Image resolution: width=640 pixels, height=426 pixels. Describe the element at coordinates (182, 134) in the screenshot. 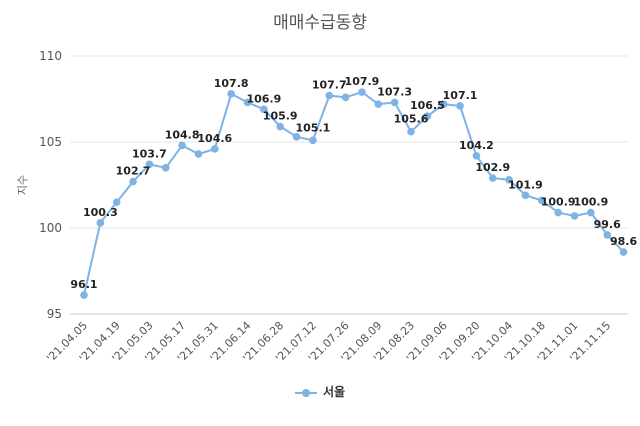

I see `data-label: 104.8` at that location.